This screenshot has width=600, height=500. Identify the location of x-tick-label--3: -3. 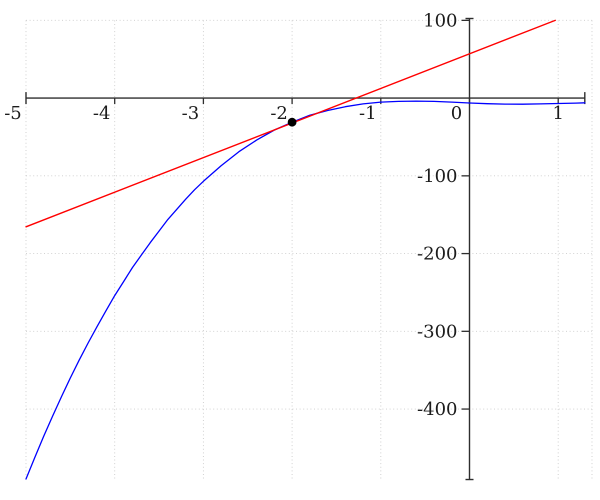
(191, 113).